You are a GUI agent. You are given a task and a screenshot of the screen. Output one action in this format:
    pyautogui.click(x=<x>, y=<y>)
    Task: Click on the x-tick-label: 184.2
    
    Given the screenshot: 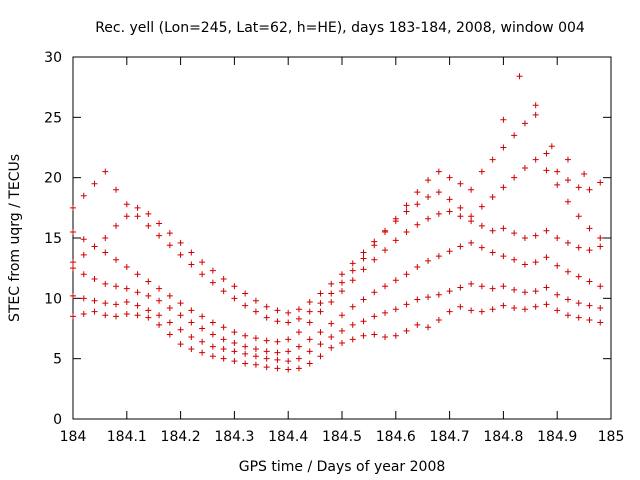 What is the action you would take?
    pyautogui.click(x=181, y=437)
    